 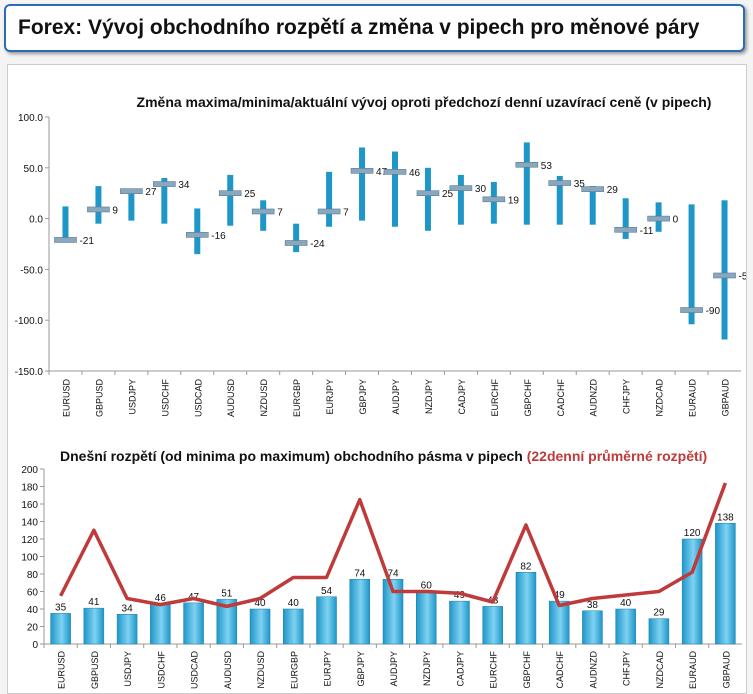 I want to click on chart2-x-tick-label: AUDJPY, so click(x=394, y=669).